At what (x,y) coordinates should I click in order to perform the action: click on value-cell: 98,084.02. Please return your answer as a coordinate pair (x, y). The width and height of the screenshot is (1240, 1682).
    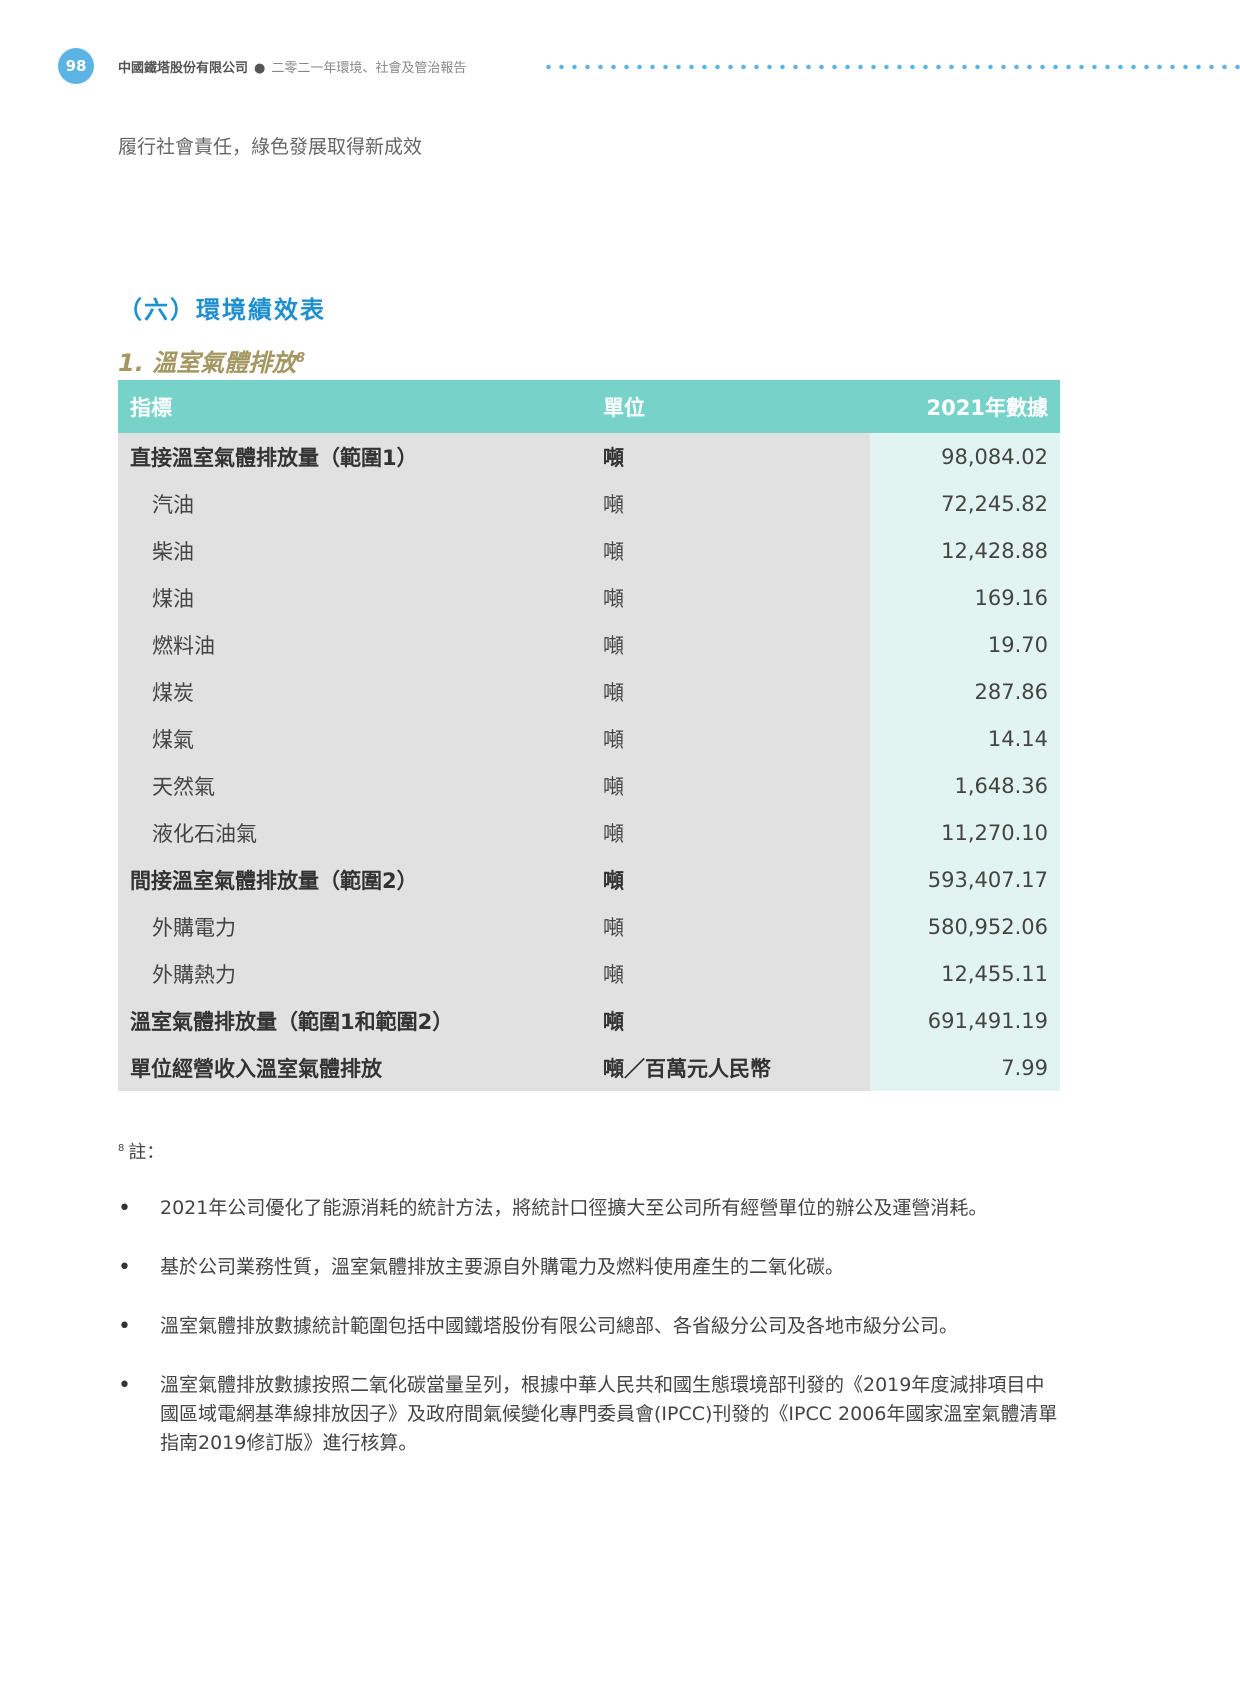
    Looking at the image, I should click on (965, 456).